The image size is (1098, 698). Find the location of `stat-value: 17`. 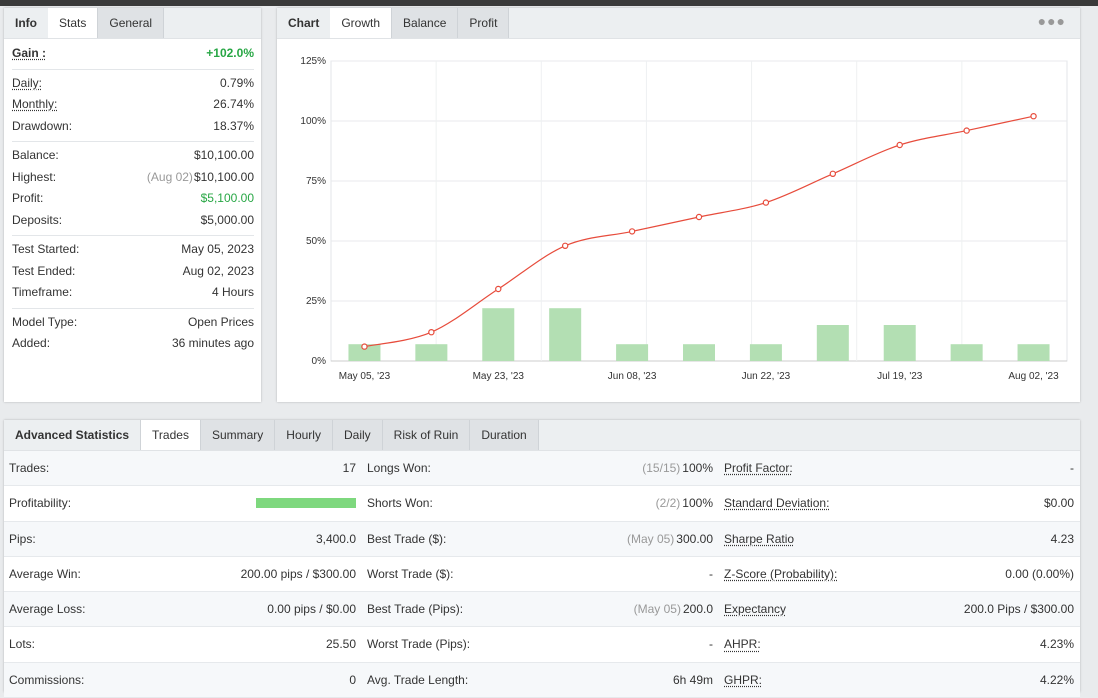

stat-value: 17 is located at coordinates (349, 468).